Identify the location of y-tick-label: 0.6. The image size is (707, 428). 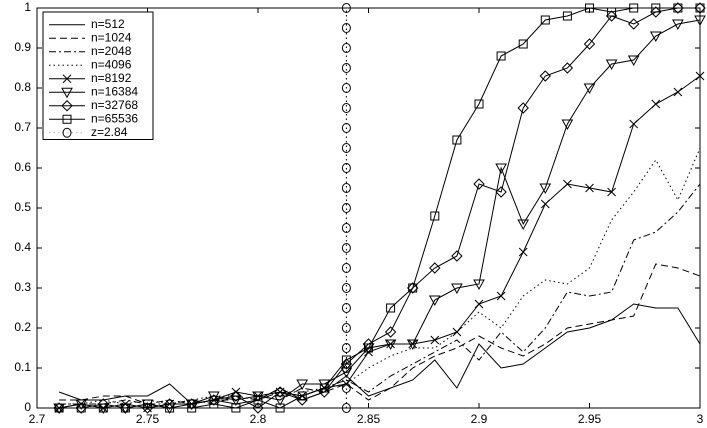
(22, 167).